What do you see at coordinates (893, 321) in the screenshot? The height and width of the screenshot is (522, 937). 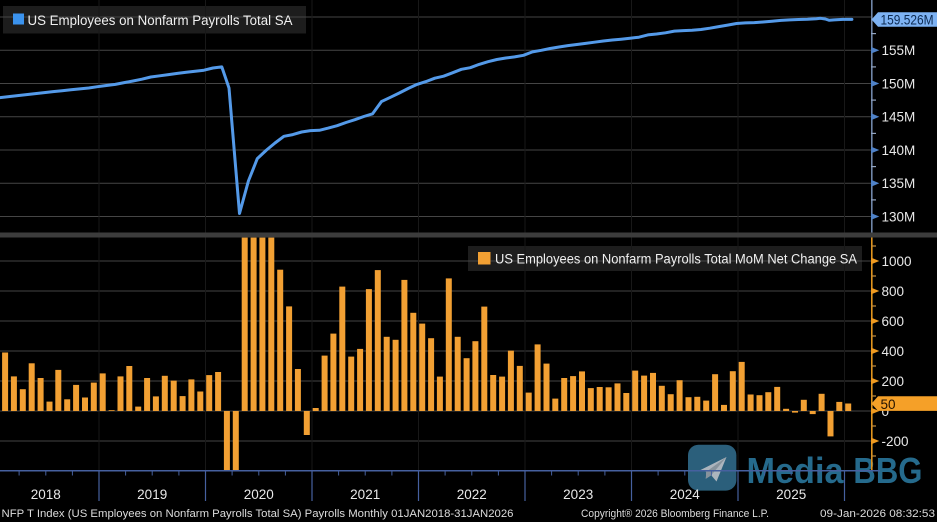 I see `svg-text: 600` at bounding box center [893, 321].